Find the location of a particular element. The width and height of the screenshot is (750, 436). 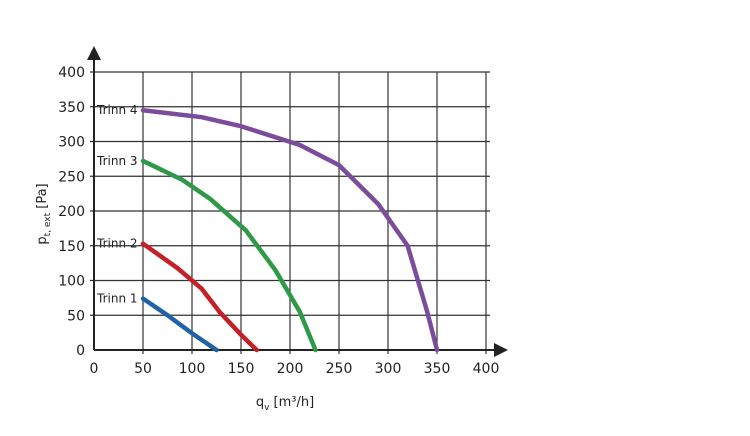

series-label-trinn-2: Trinn 2 is located at coordinates (117, 244).